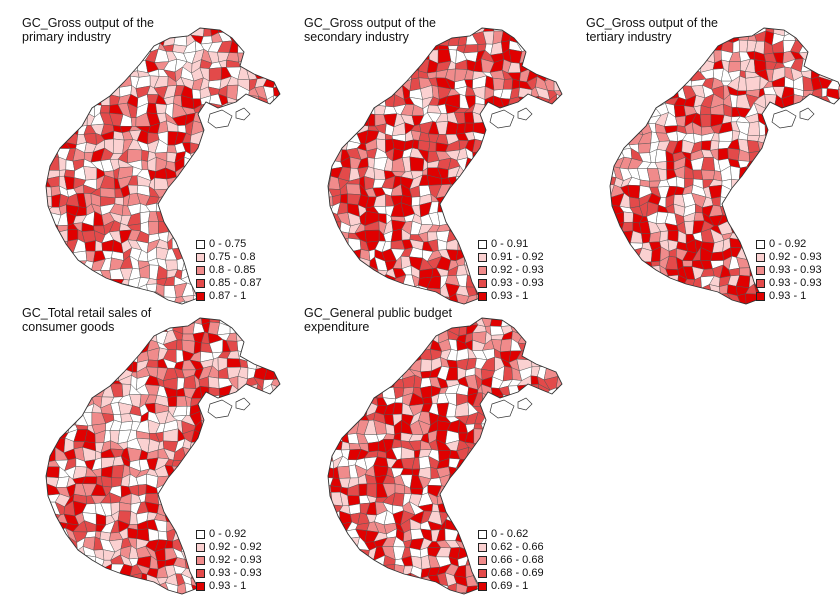 The width and height of the screenshot is (840, 600). What do you see at coordinates (229, 283) in the screenshot?
I see `legend-item: 0.85 - 0.87` at bounding box center [229, 283].